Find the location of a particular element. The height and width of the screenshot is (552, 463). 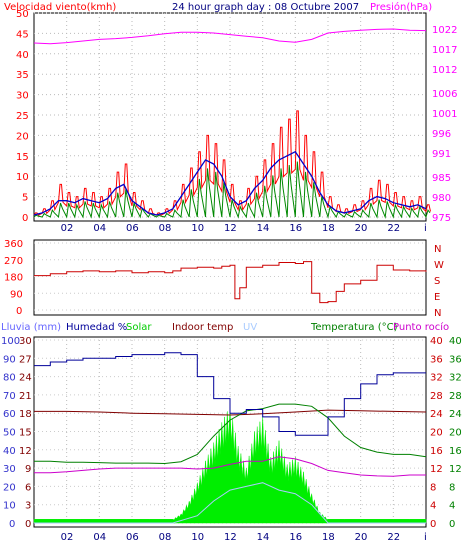

wind-y-tick: 5 is located at coordinates (25, 198).